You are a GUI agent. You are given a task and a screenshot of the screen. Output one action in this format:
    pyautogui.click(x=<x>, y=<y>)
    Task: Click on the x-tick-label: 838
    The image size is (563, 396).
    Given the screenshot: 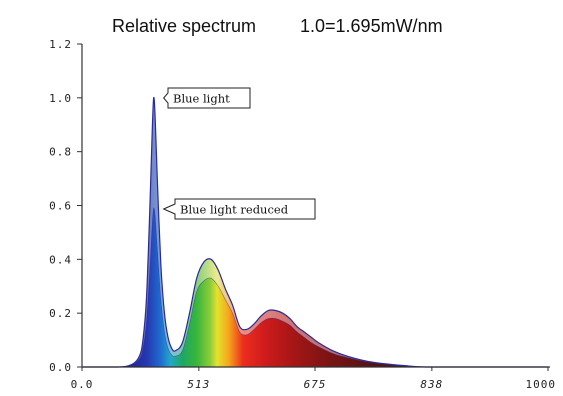 What is the action you would take?
    pyautogui.click(x=431, y=384)
    